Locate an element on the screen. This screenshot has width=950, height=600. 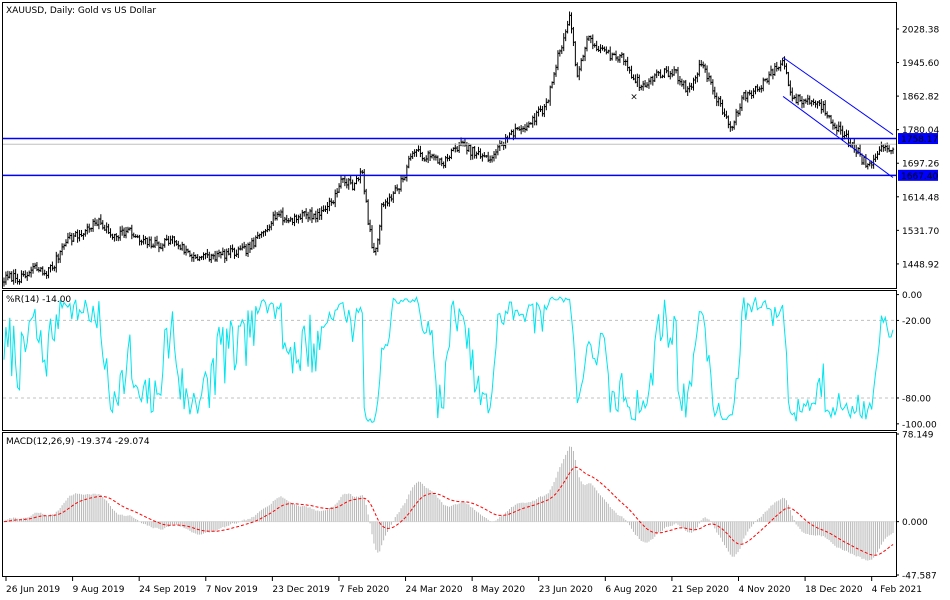
x-tick-label: 23 Jun 2020 is located at coordinates (566, 590).